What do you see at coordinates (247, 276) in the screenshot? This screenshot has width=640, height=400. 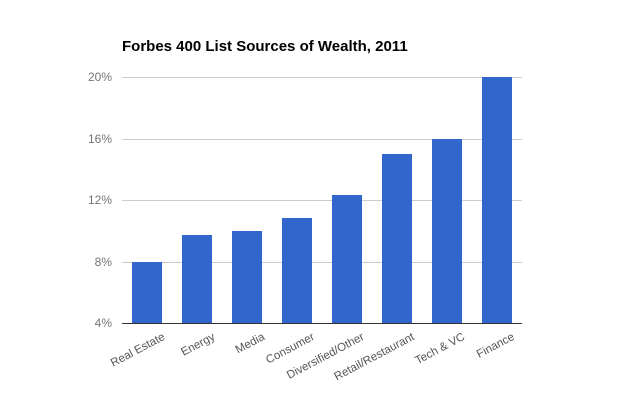 I see `bar-media` at bounding box center [247, 276].